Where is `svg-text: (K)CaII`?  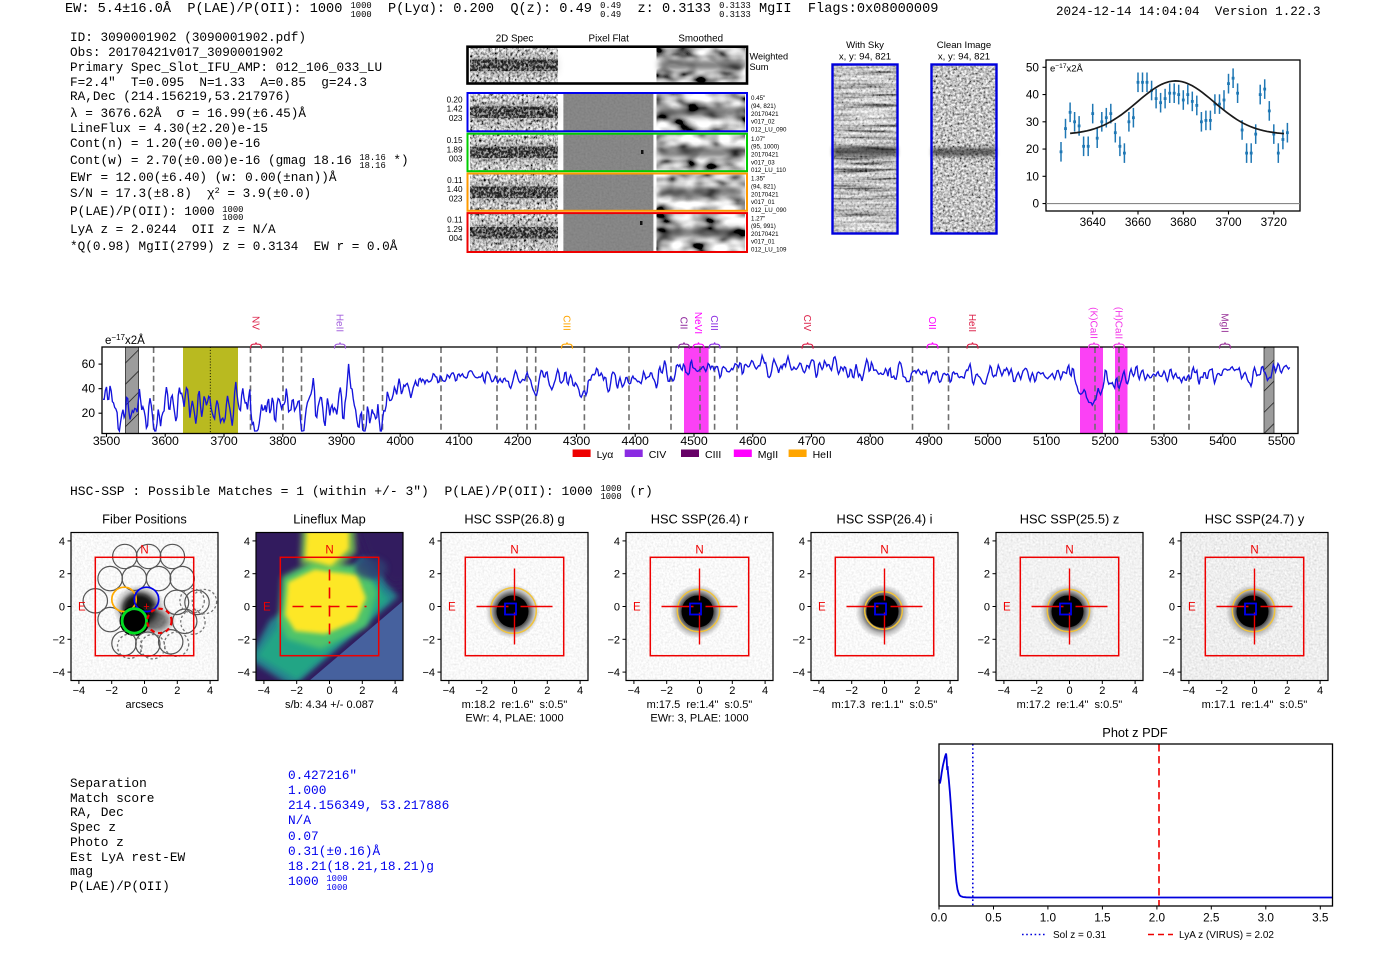
svg-text: (K)CaII is located at coordinates (1093, 323).